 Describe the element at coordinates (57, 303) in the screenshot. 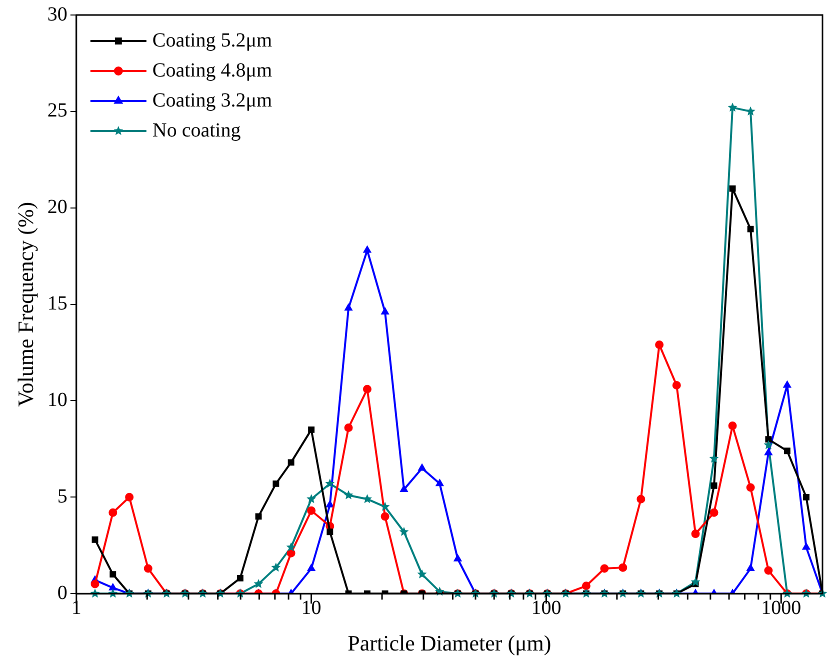

I see `y-tick-label: 15` at that location.